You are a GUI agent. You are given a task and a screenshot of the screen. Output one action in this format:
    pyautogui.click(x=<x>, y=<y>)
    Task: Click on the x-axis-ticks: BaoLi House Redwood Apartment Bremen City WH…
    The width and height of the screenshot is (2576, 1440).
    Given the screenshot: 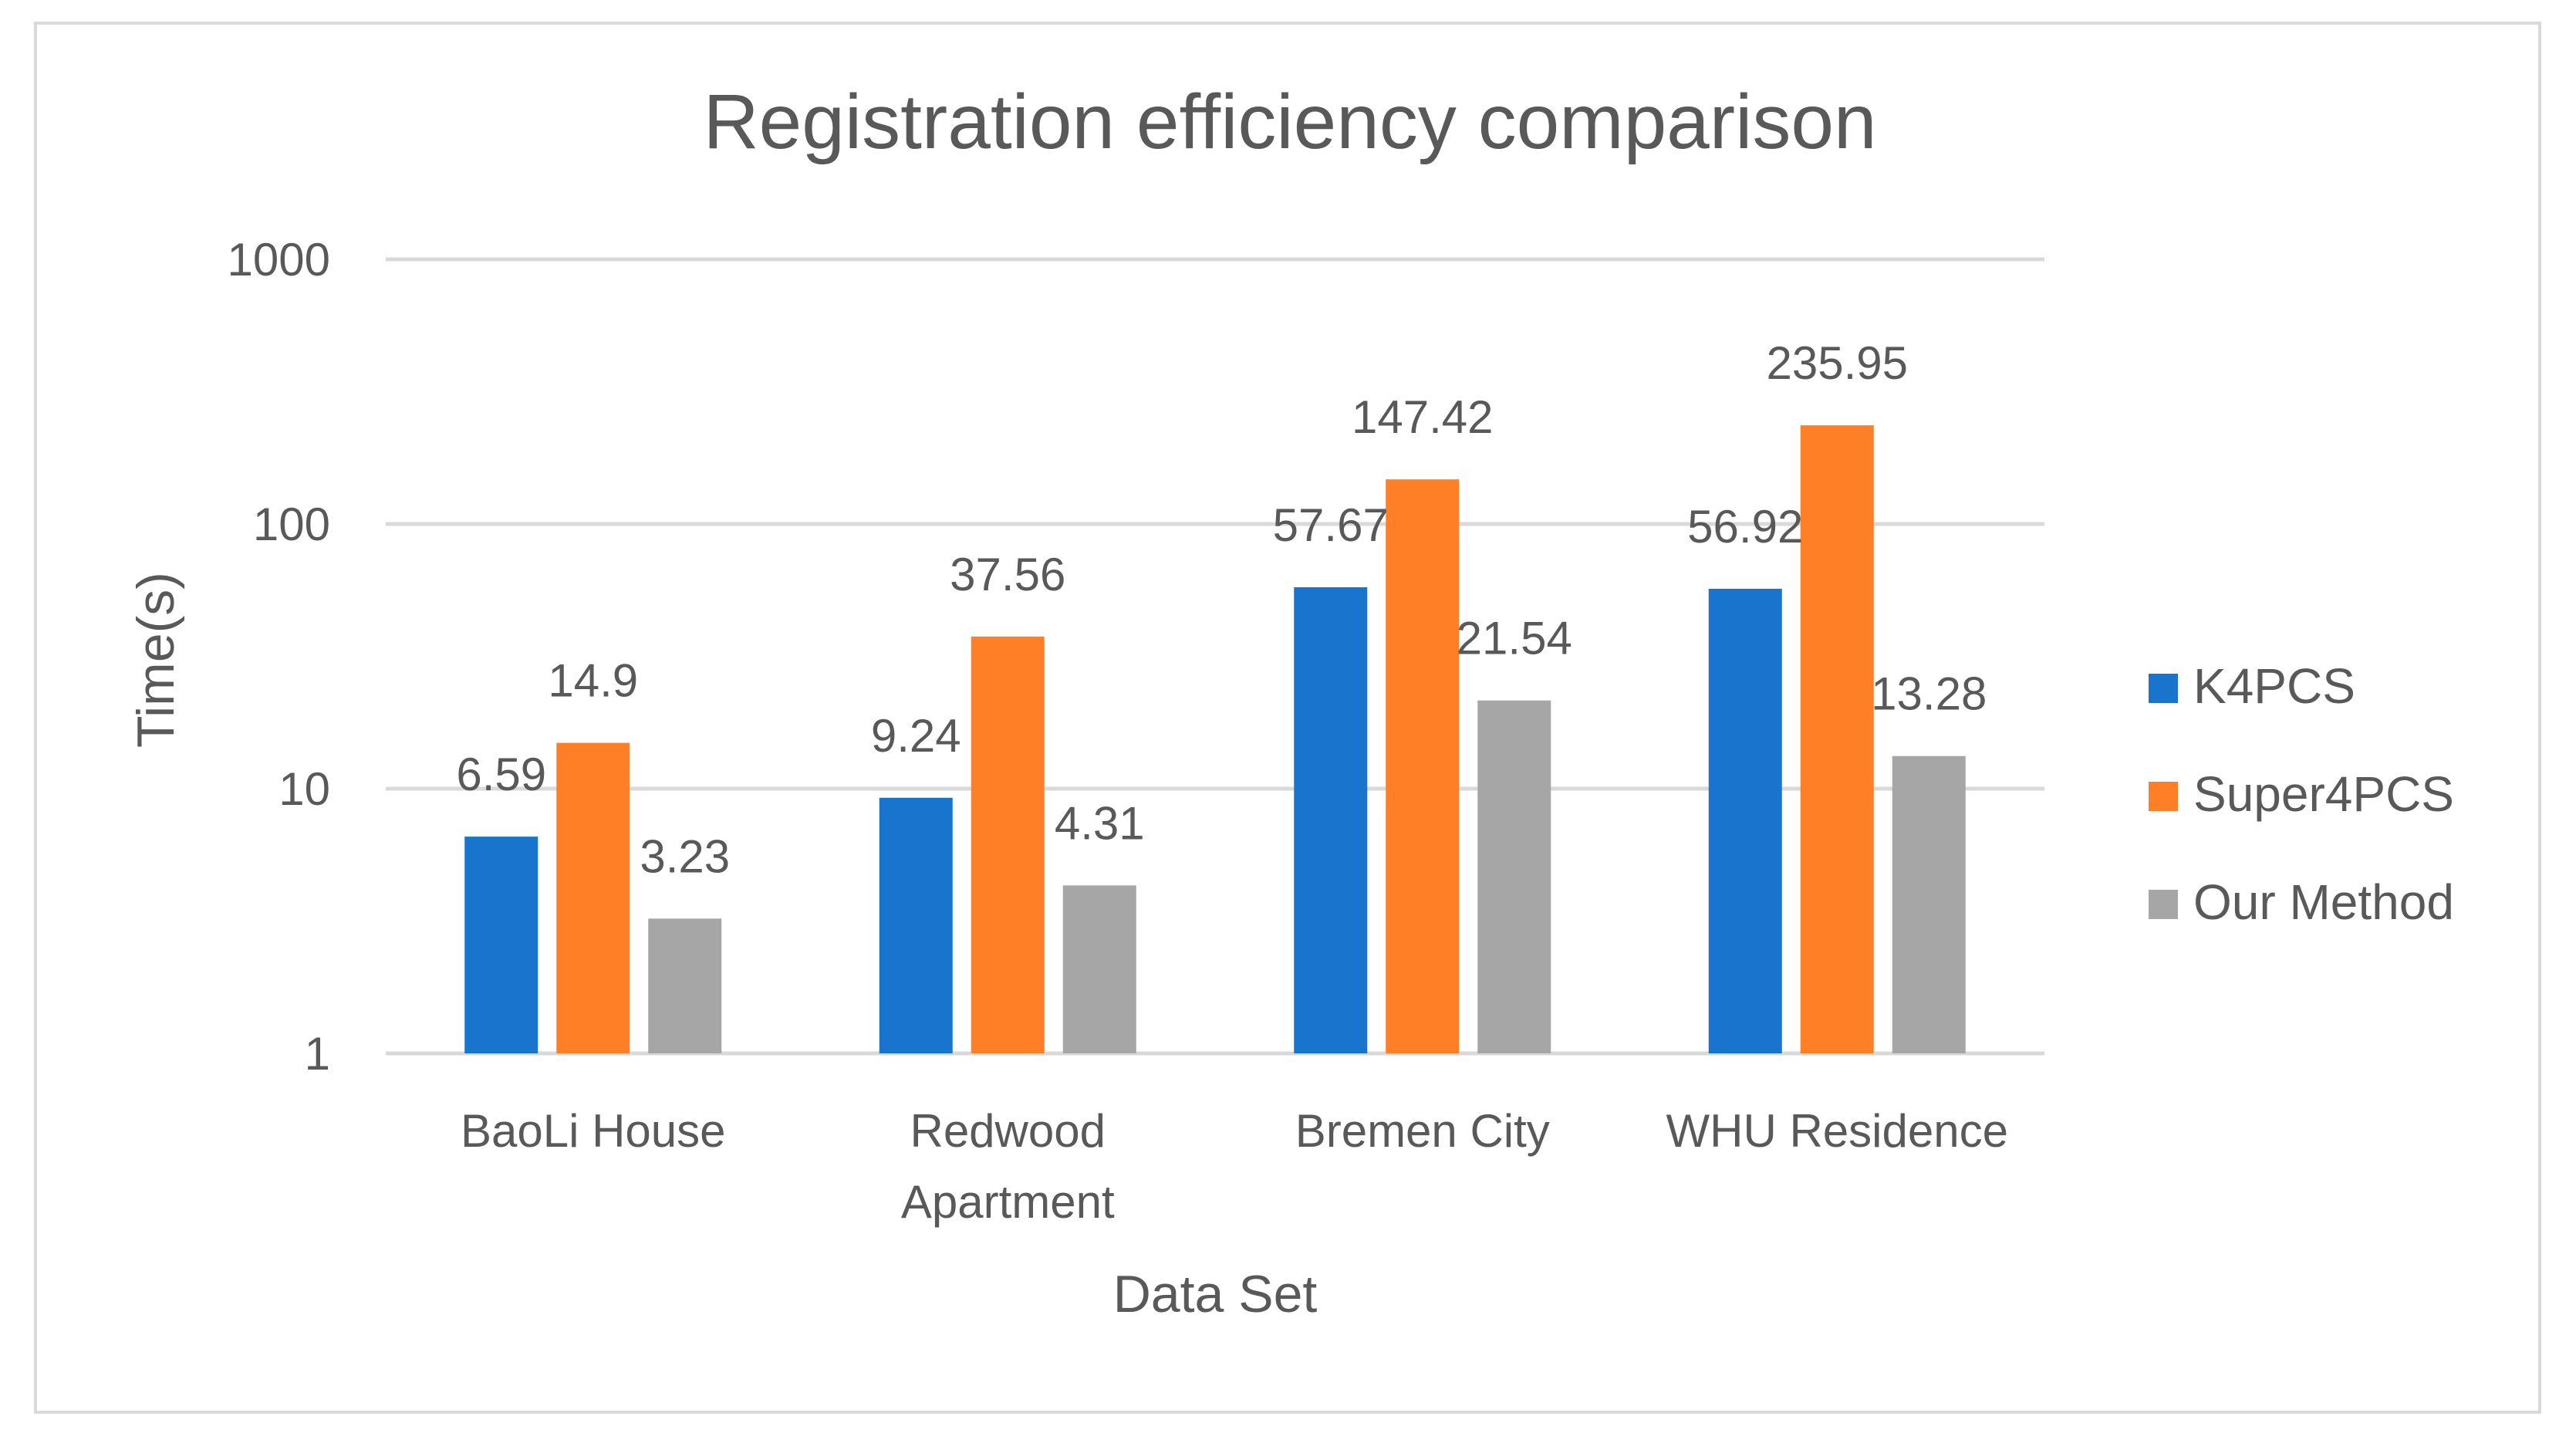 What is the action you would take?
    pyautogui.click(x=1234, y=1166)
    